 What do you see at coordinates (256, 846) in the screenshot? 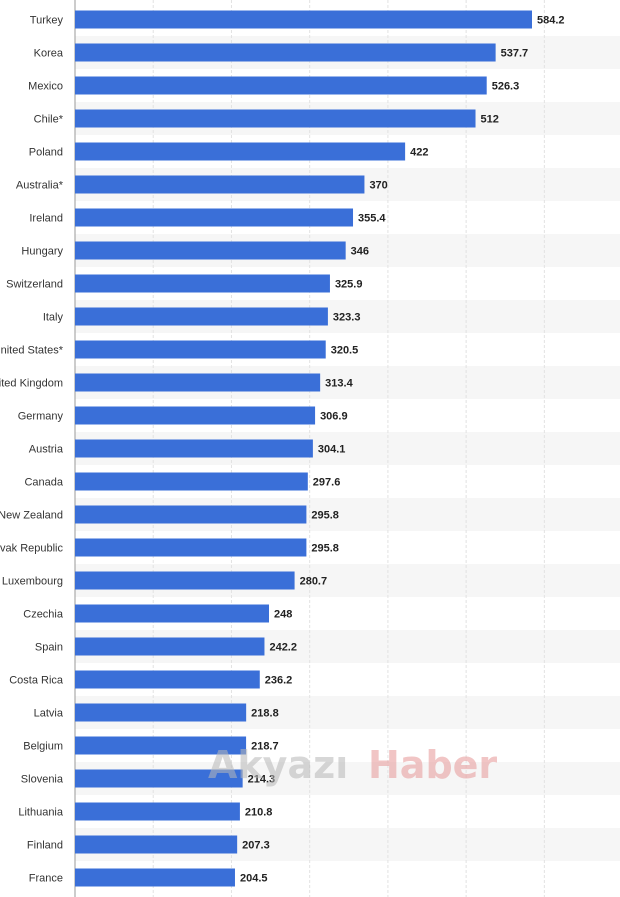
I see `value-label: 207.3` at bounding box center [256, 846].